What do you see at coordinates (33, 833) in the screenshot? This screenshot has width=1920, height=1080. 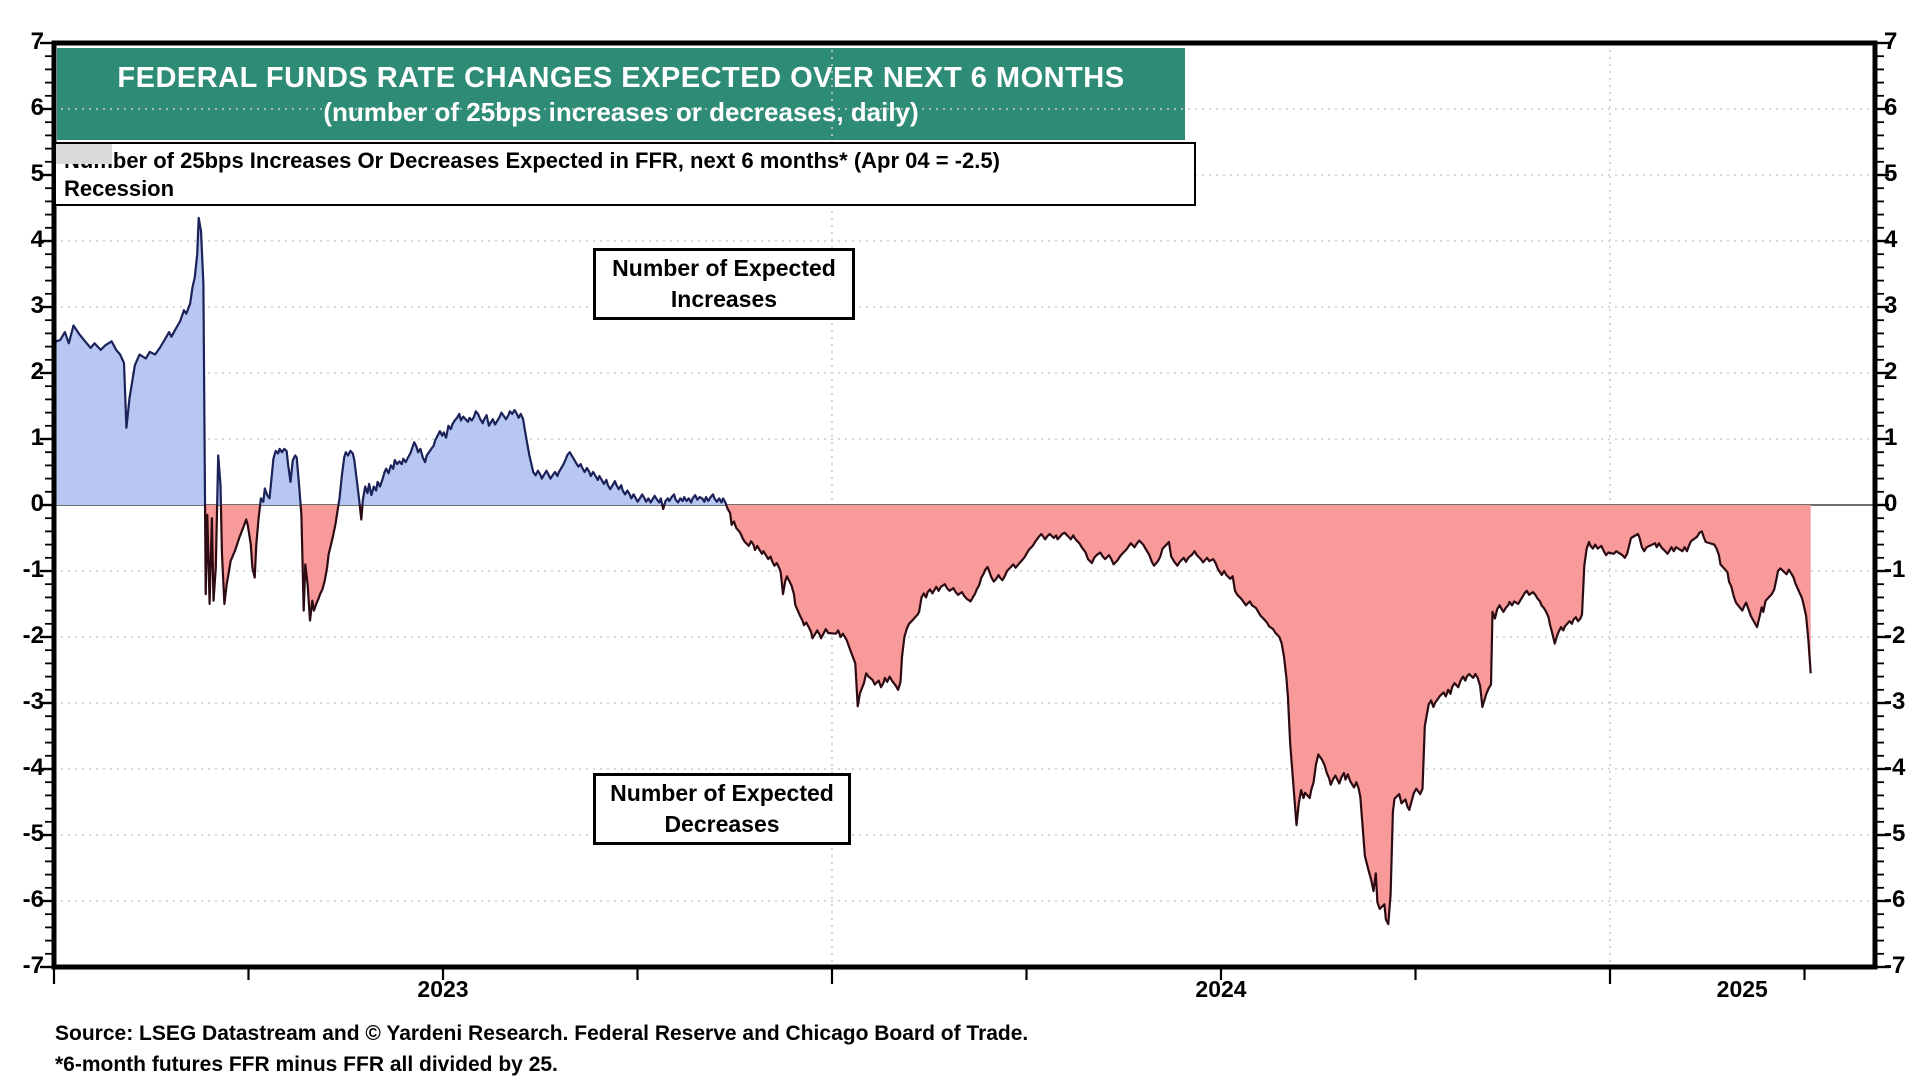 I see `y-axis-label-left: -5` at bounding box center [33, 833].